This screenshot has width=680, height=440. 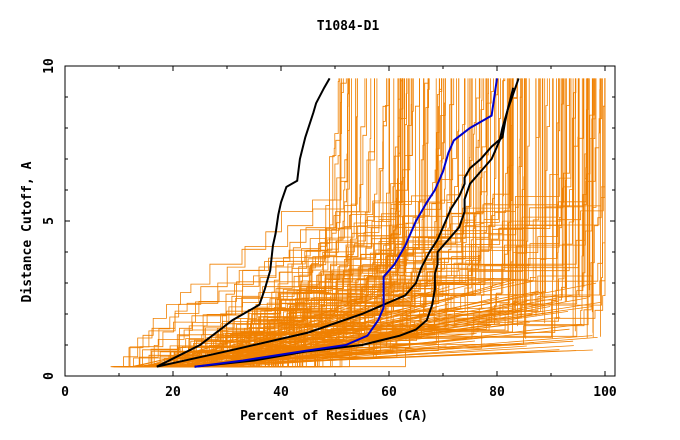 What do you see at coordinates (281, 392) in the screenshot?
I see `x-tick-label: 40` at bounding box center [281, 392].